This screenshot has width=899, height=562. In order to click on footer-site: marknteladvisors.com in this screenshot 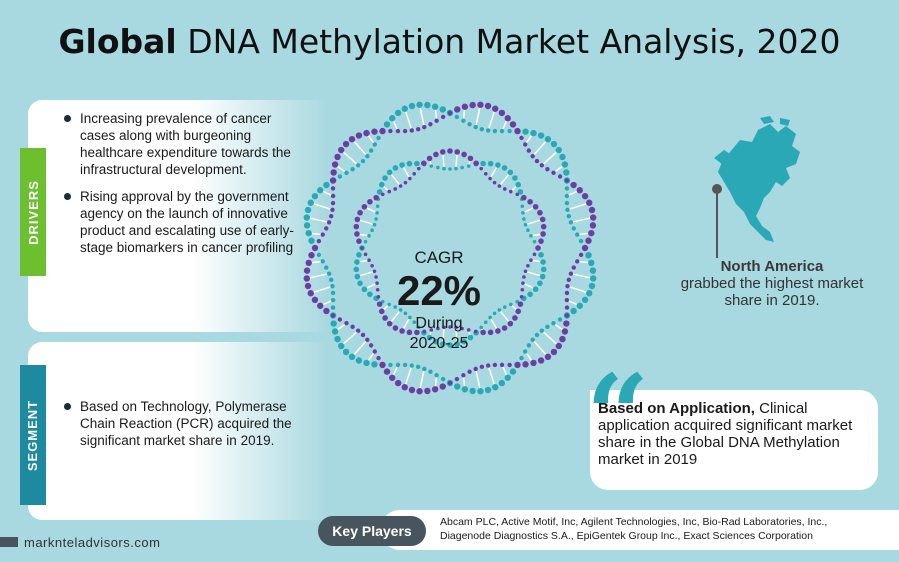, I will do `click(92, 542)`.